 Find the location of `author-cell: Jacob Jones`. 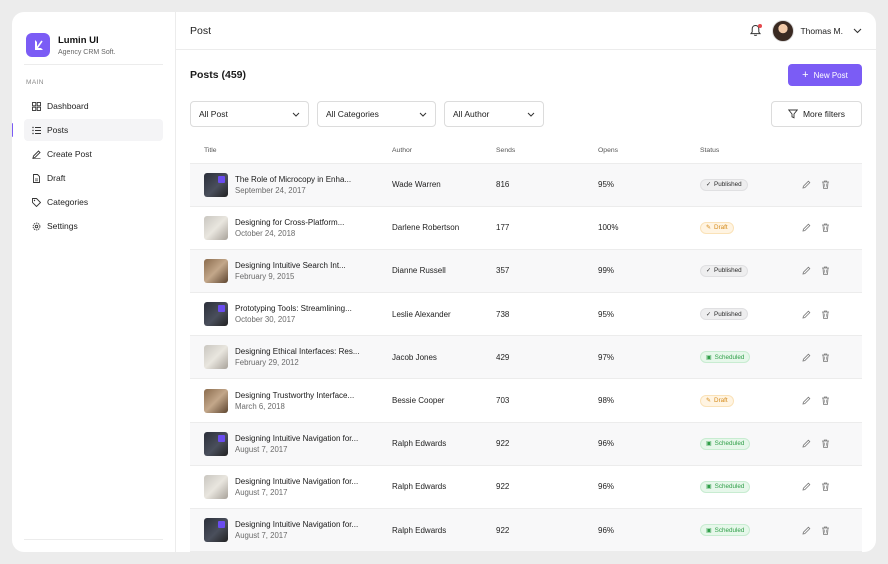

author-cell: Jacob Jones is located at coordinates (444, 357).